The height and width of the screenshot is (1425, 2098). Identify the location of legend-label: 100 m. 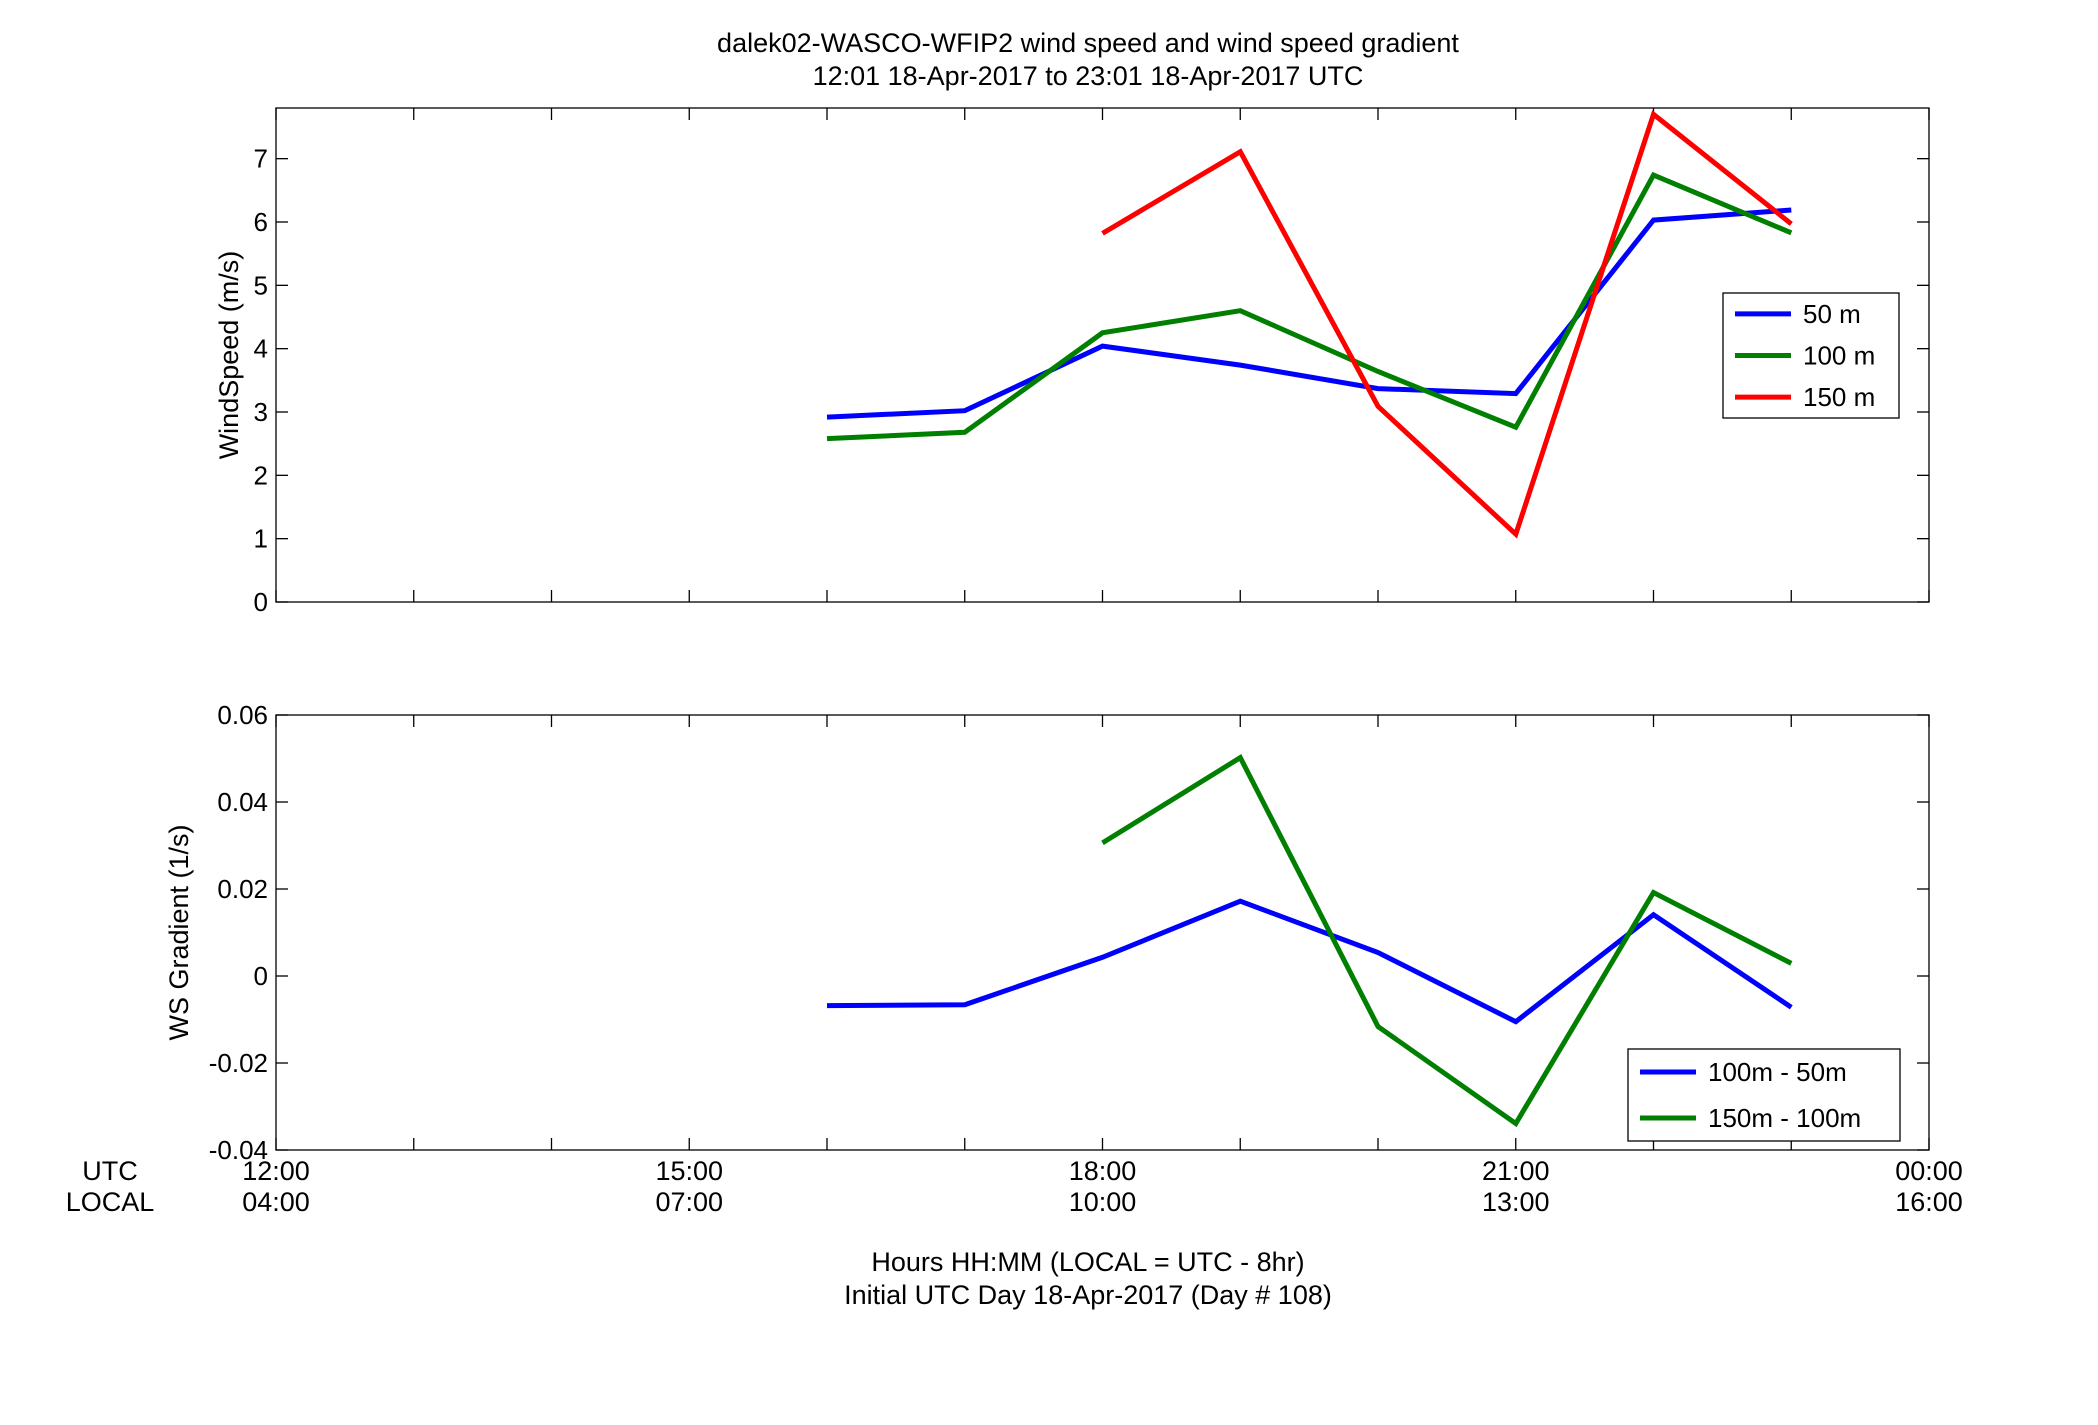
(1839, 356).